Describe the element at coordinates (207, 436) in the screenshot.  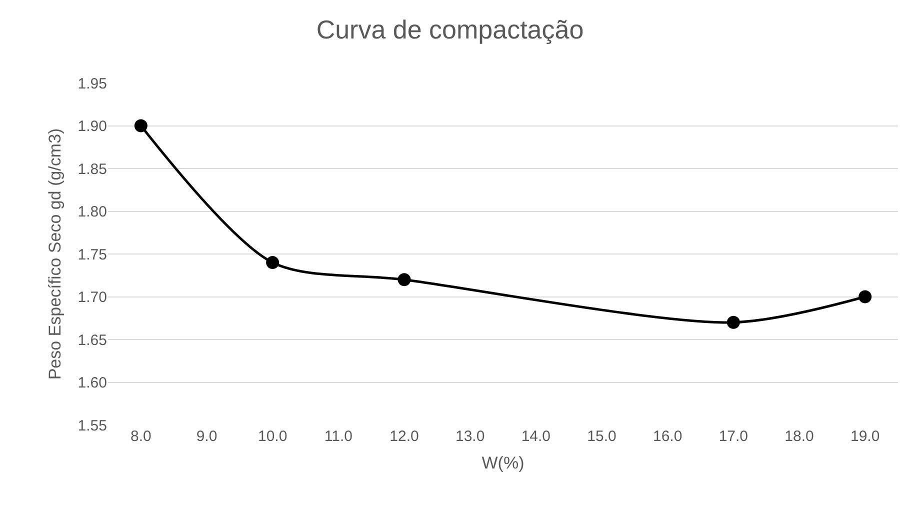
I see `x-tick-label: 9.0` at that location.